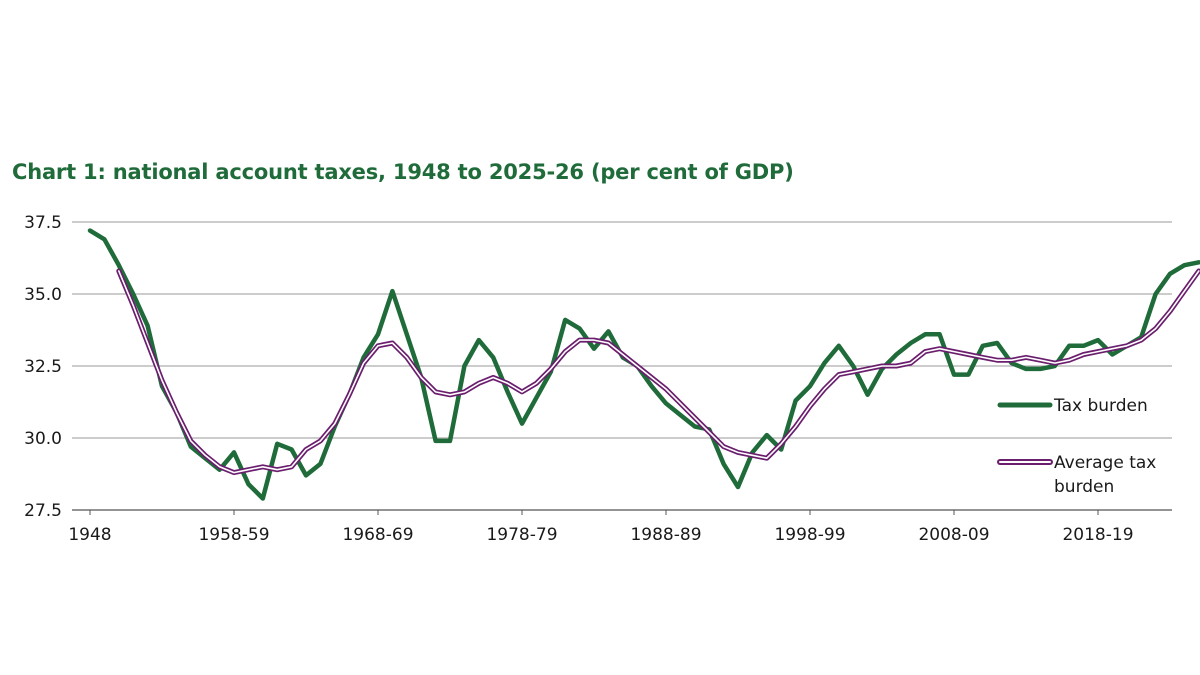 This screenshot has width=1200, height=675. What do you see at coordinates (1097, 535) in the screenshot?
I see `x-tick-label: 2018-19` at bounding box center [1097, 535].